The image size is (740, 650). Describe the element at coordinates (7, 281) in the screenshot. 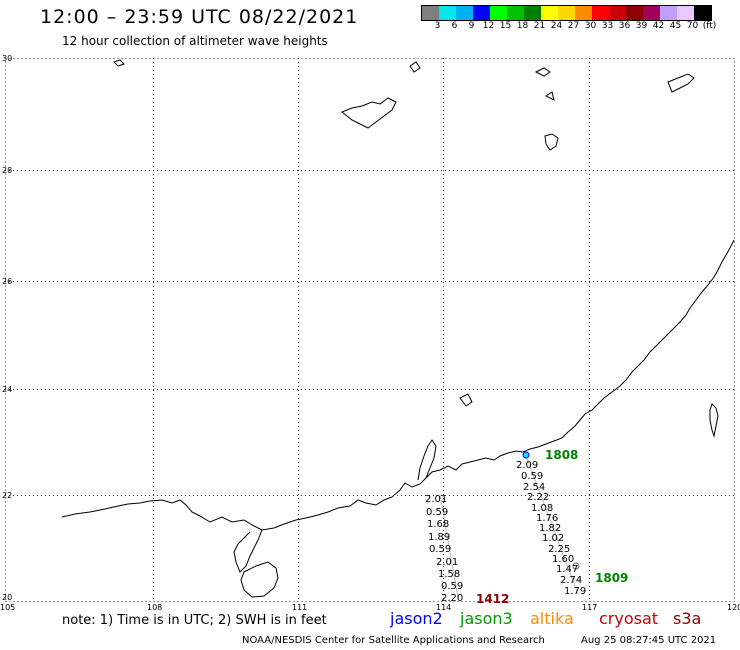

I see `lat-label: 26` at that location.